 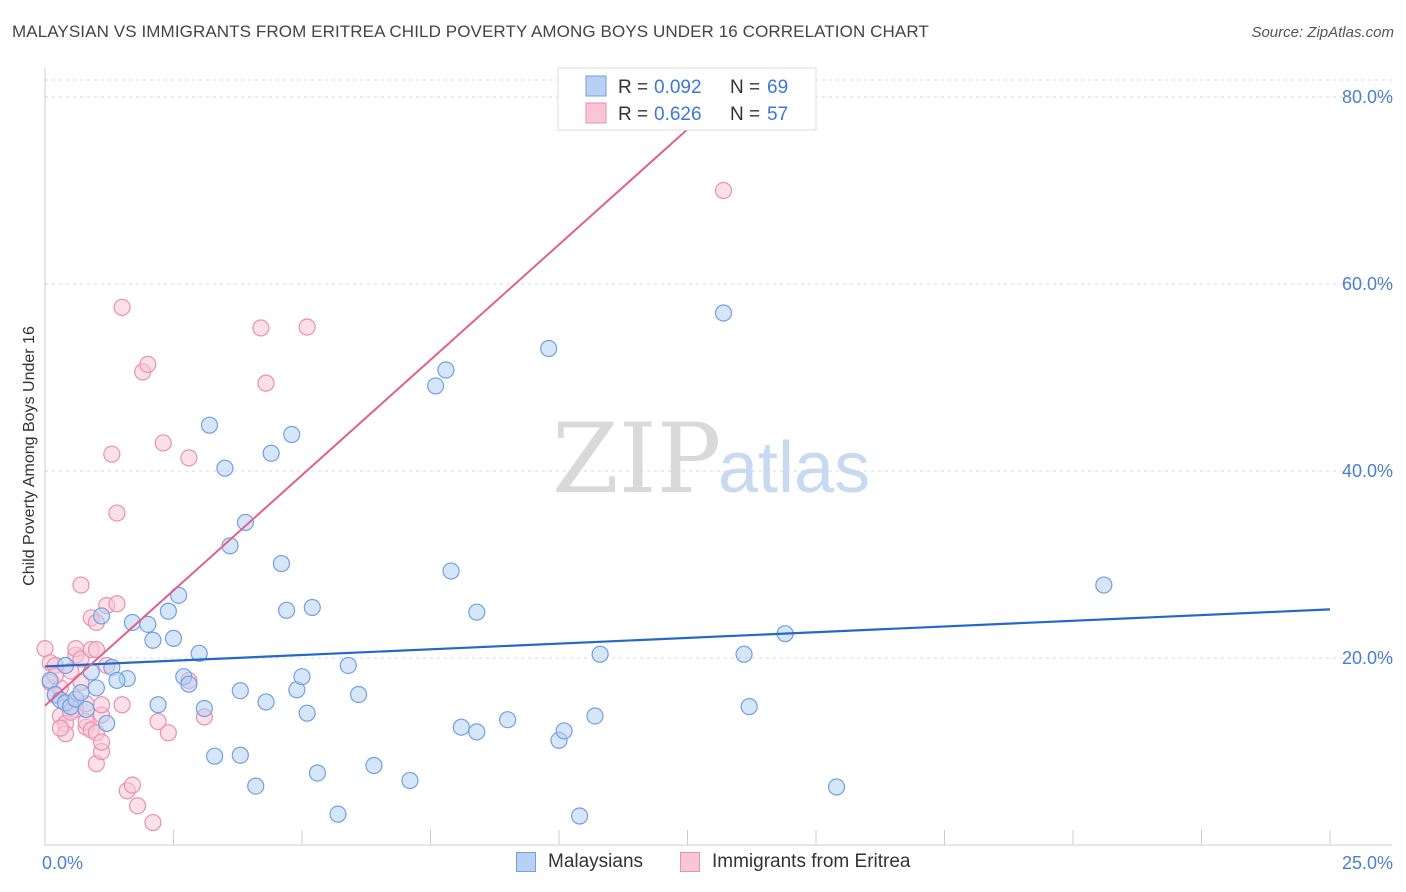 I want to click on legend-n-label: N =, so click(x=745, y=114).